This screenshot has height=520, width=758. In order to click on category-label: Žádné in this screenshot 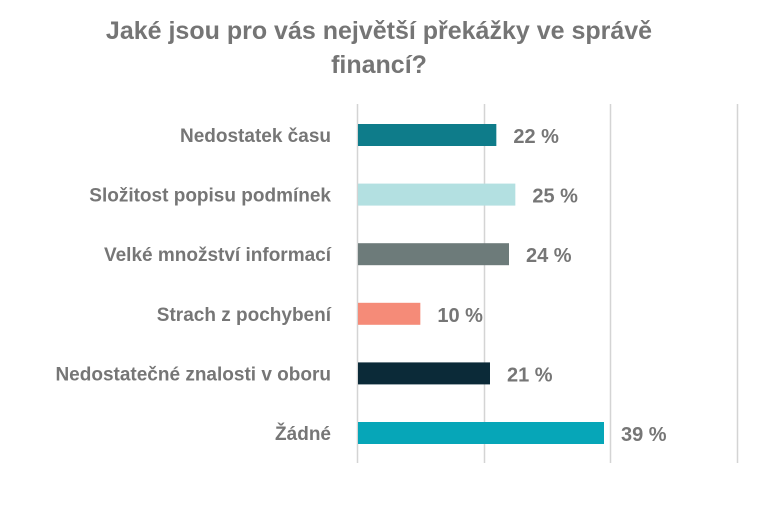, I will do `click(303, 434)`.